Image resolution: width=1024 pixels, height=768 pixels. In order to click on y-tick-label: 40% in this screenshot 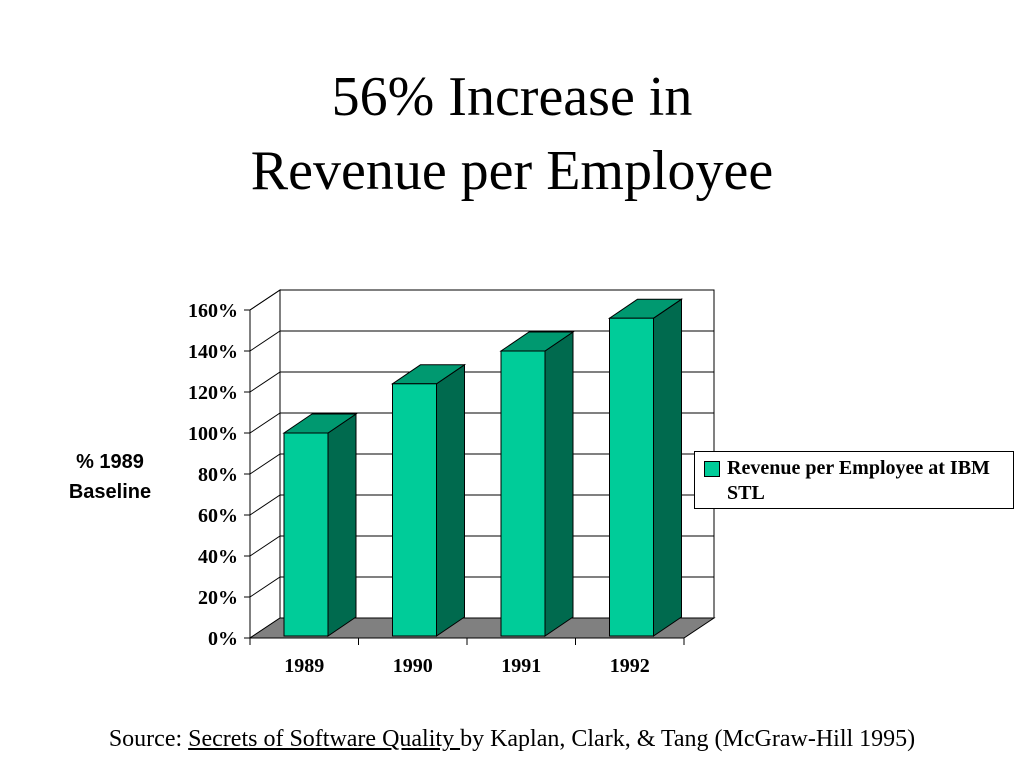, I will do `click(218, 557)`.